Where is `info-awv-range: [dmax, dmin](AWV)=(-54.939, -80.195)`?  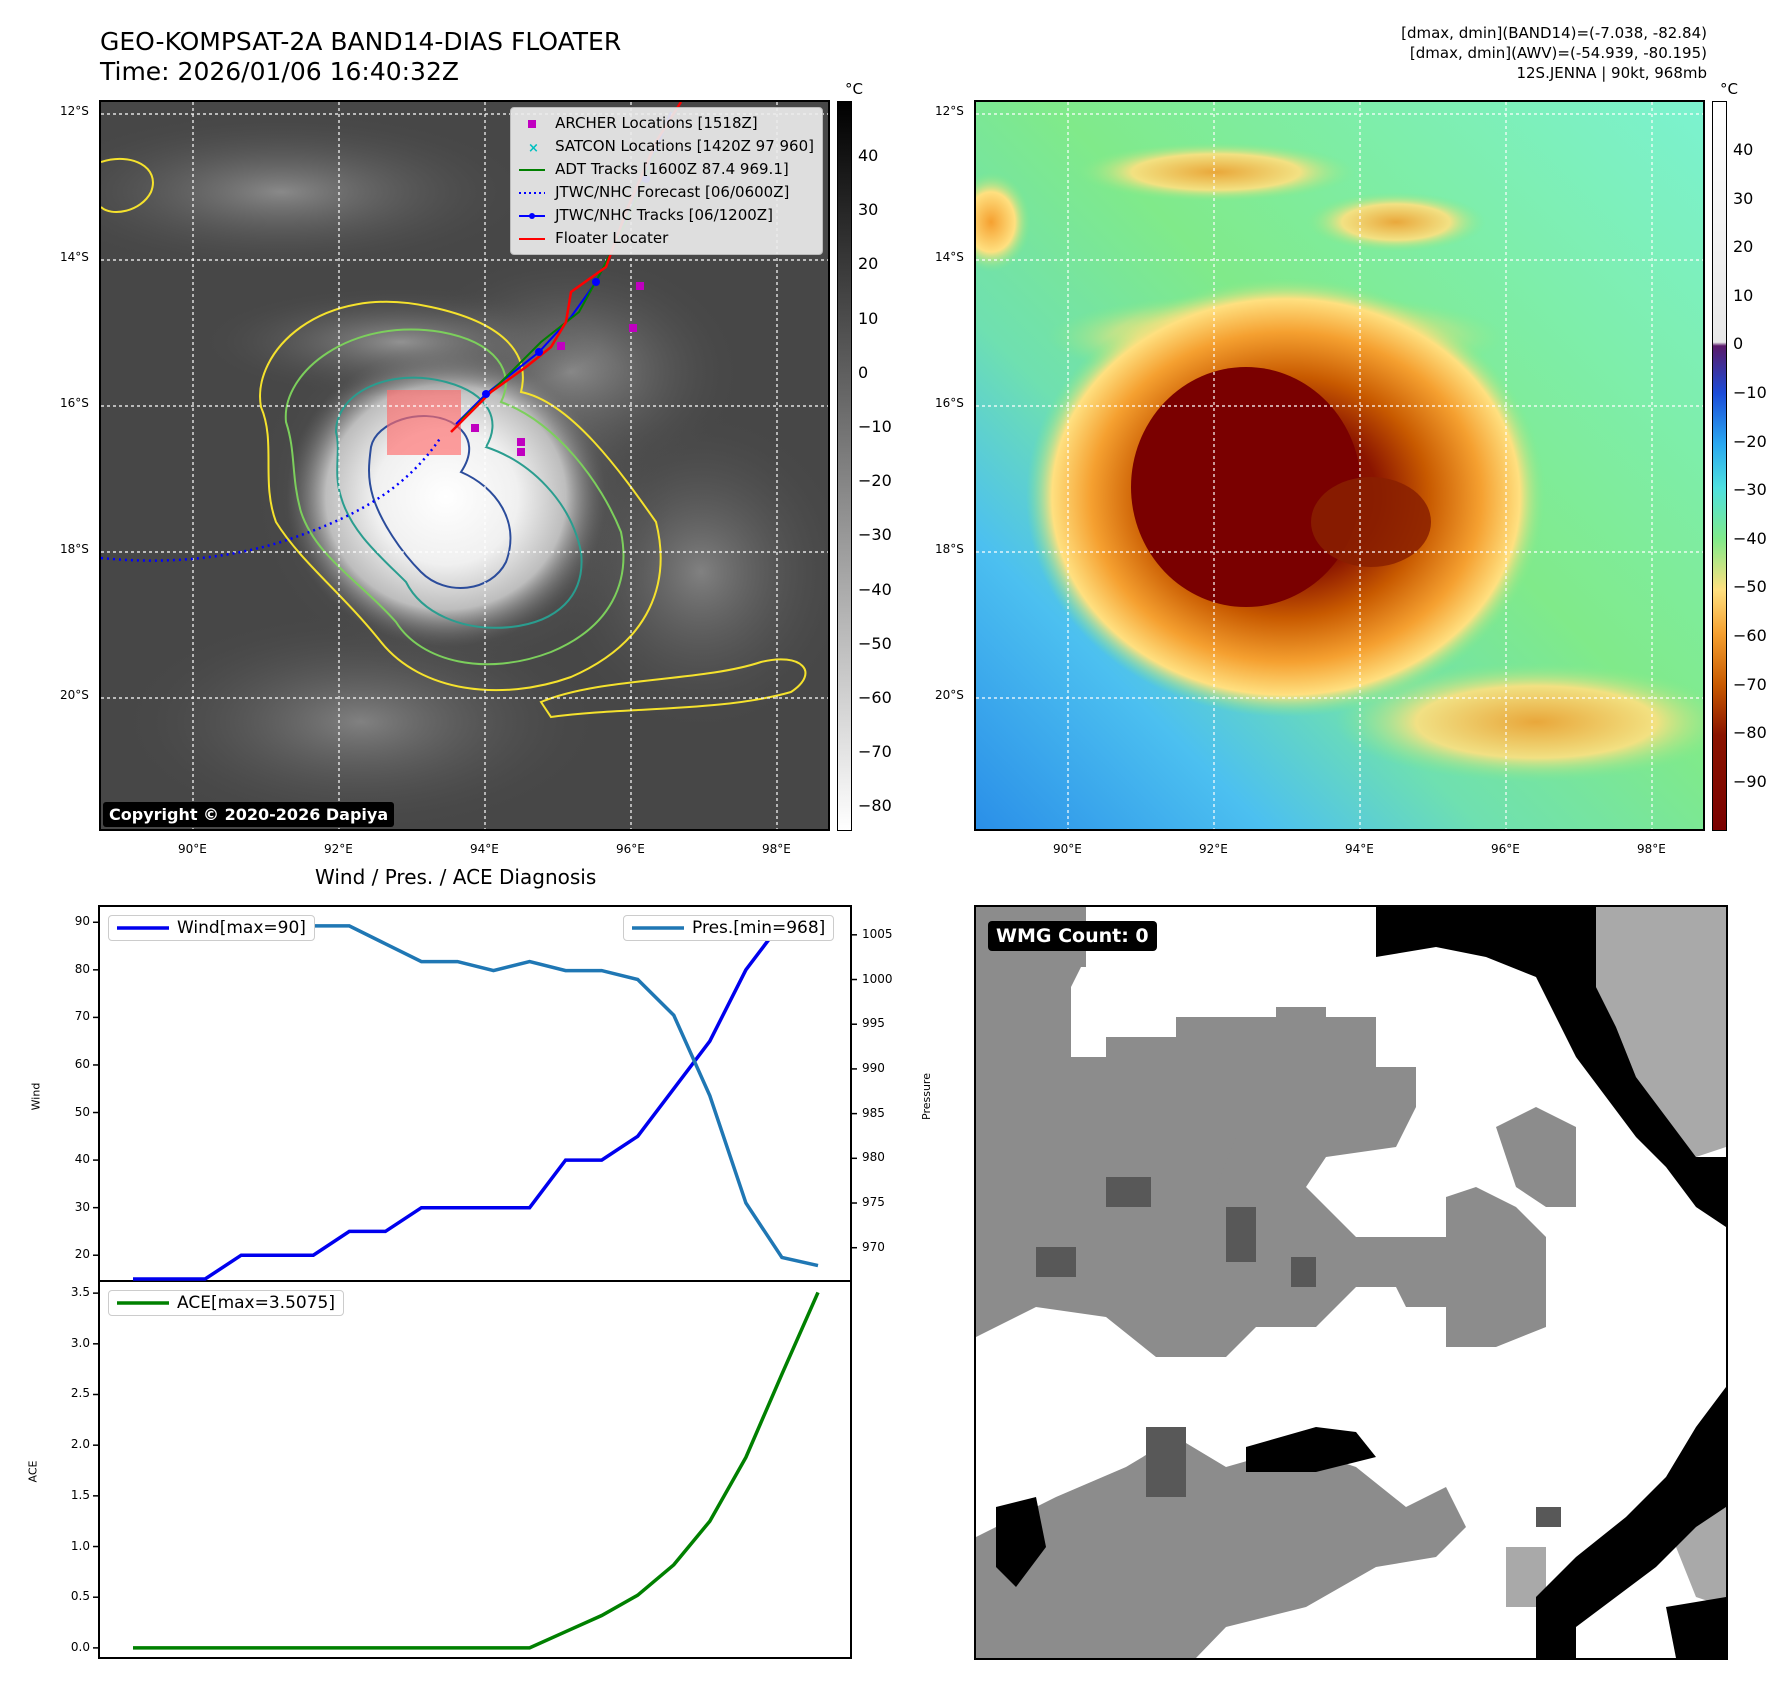 info-awv-range: [dmax, dmin](AWV)=(-54.939, -80.195) is located at coordinates (1558, 53).